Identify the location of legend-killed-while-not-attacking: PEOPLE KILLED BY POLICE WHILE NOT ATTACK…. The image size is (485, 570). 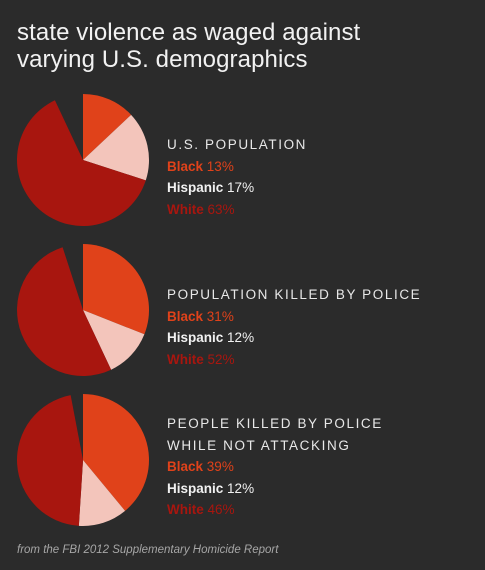
(302, 467).